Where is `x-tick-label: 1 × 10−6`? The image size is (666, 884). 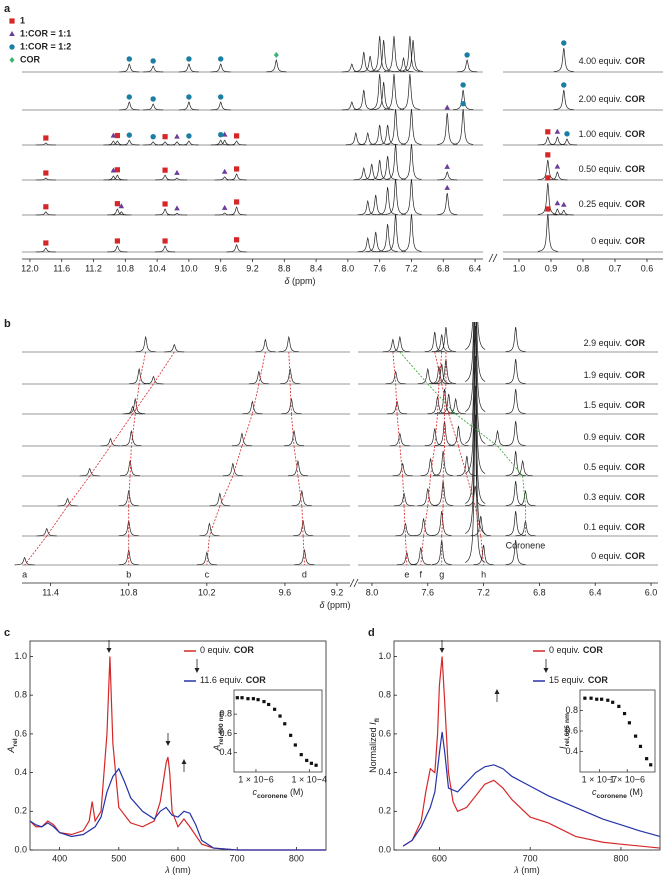
x-tick-label: 1 × 10−6 is located at coordinates (627, 779).